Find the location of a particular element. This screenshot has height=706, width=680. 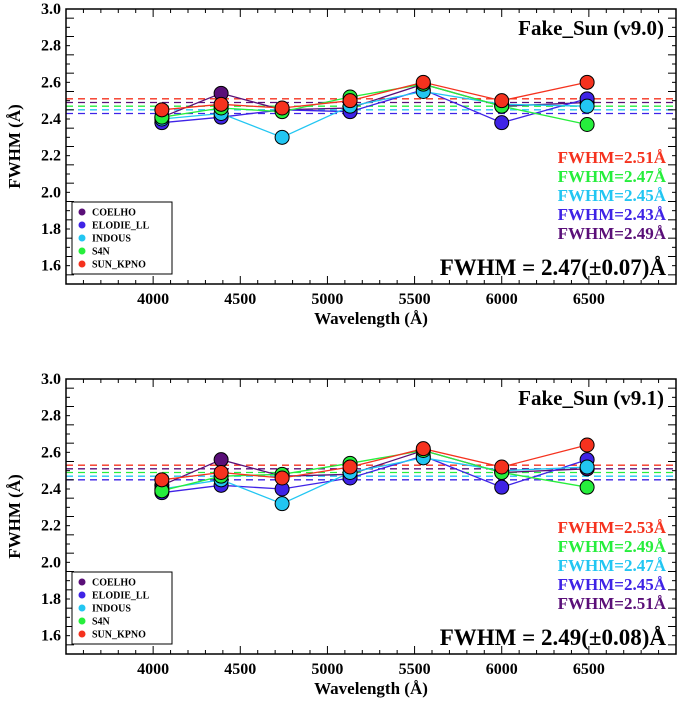

fwhm-label-indous: FWHM=2.47Å is located at coordinates (612, 565).